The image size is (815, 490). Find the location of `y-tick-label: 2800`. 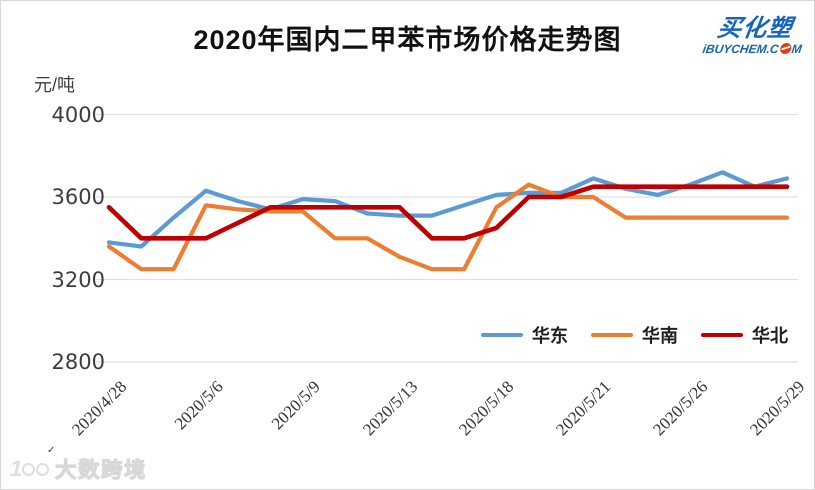

y-tick-label: 2800 is located at coordinates (78, 362).